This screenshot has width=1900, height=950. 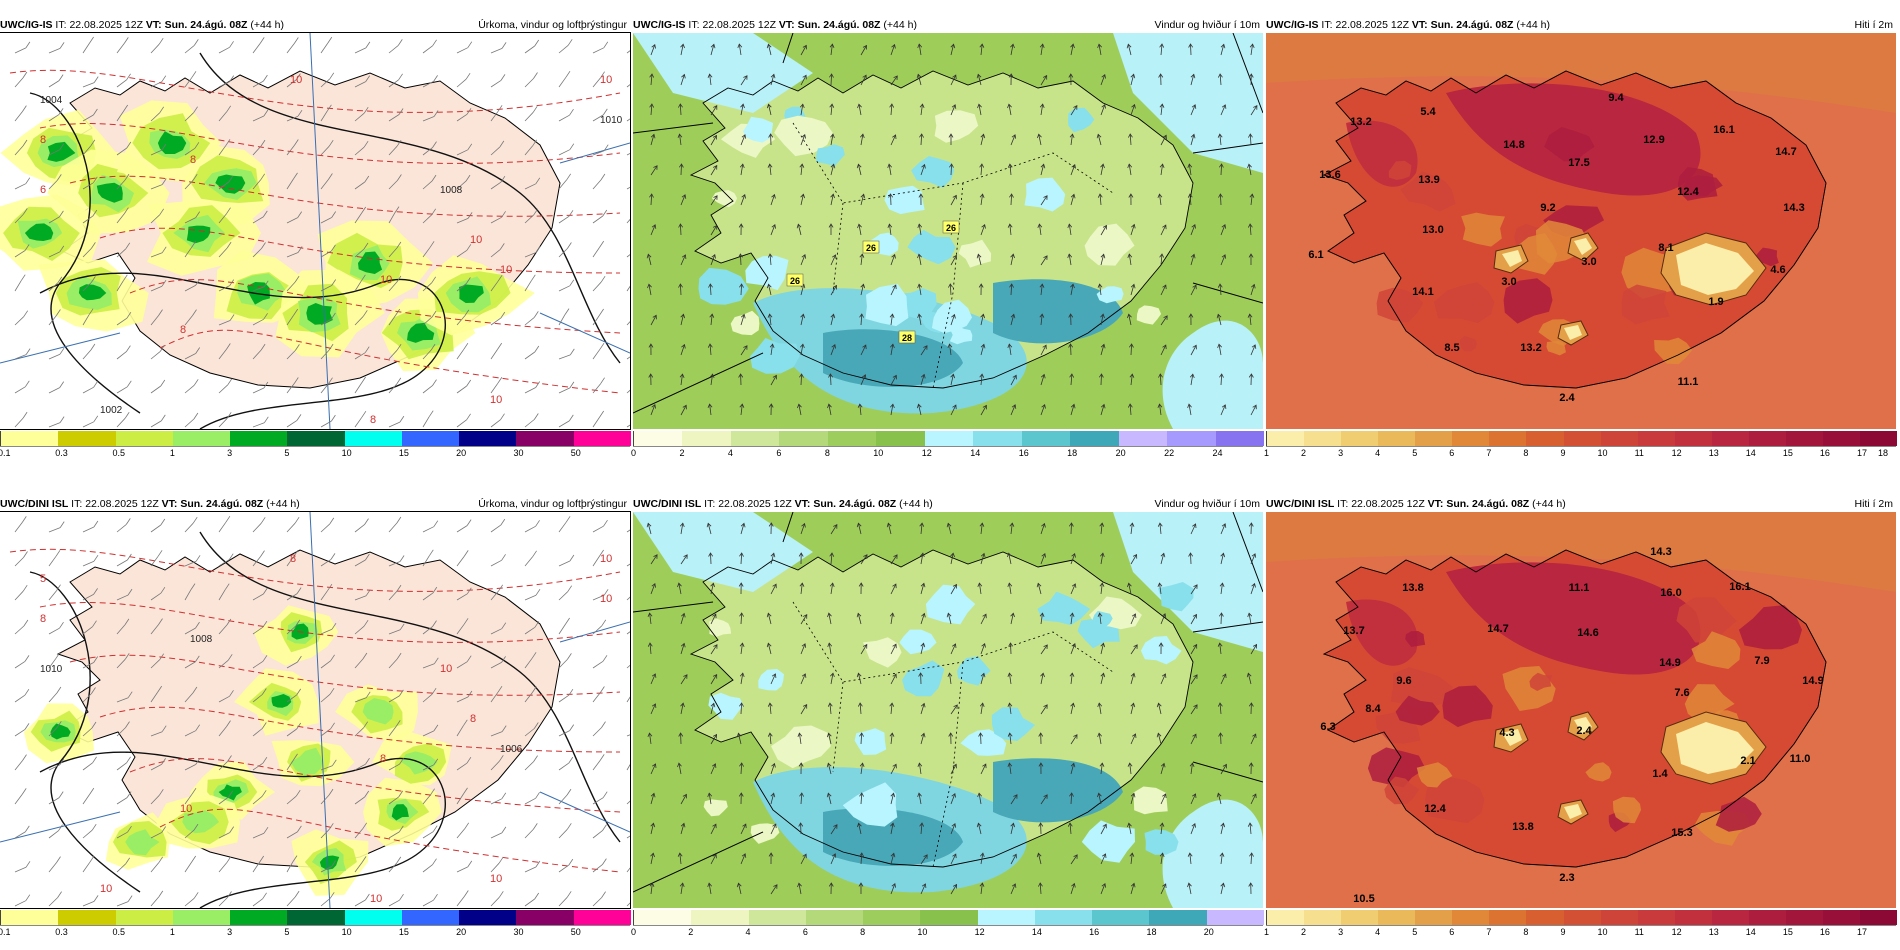 I want to click on colorbar-tick-label: 4, so click(x=1378, y=453).